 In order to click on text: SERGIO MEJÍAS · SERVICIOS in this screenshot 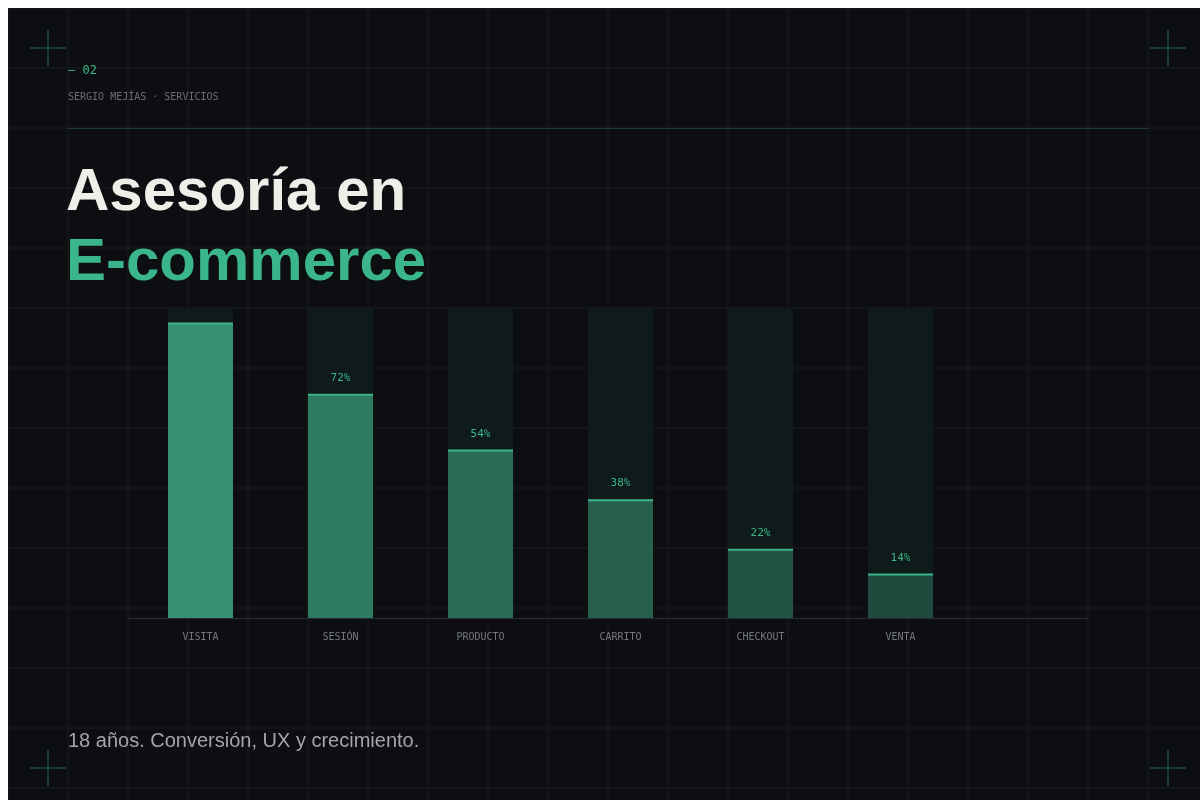, I will do `click(143, 96)`.